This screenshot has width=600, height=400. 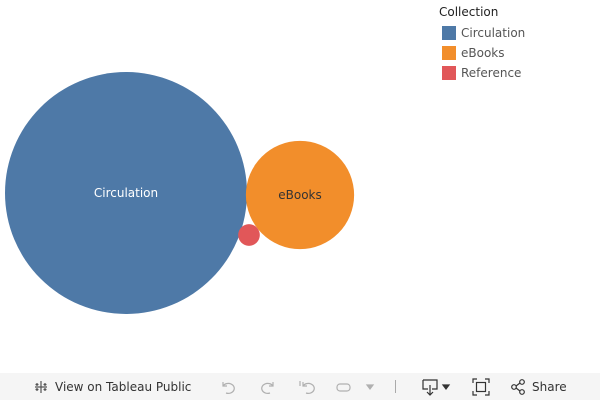 I want to click on legend-label: Circulation, so click(x=493, y=33).